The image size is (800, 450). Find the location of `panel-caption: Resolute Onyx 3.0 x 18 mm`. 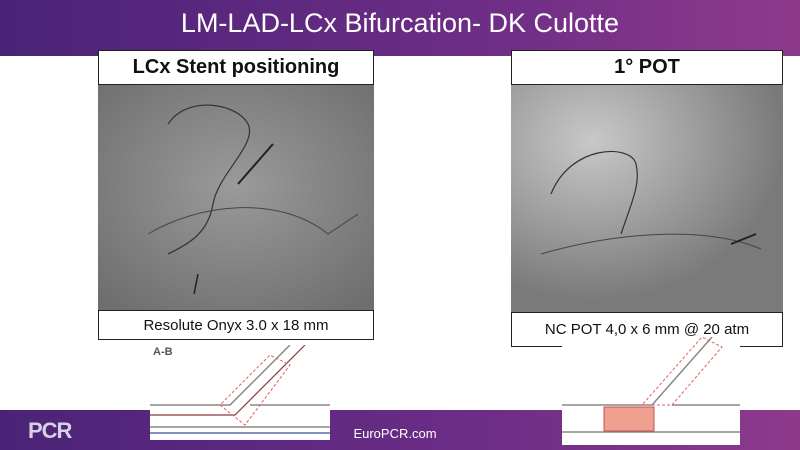

panel-caption: Resolute Onyx 3.0 x 18 mm is located at coordinates (236, 325).